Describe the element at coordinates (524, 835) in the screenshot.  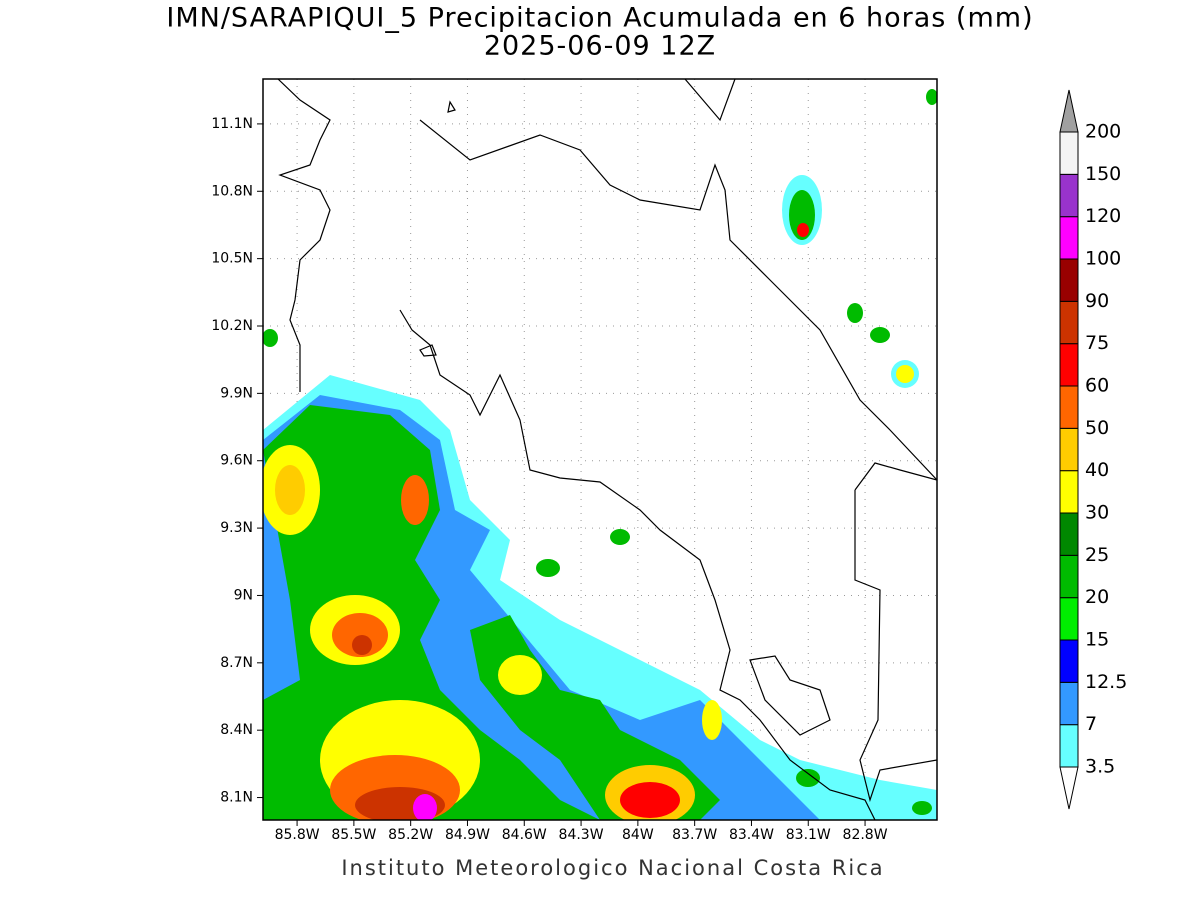
I see `x-tick-label: 84.6W` at that location.